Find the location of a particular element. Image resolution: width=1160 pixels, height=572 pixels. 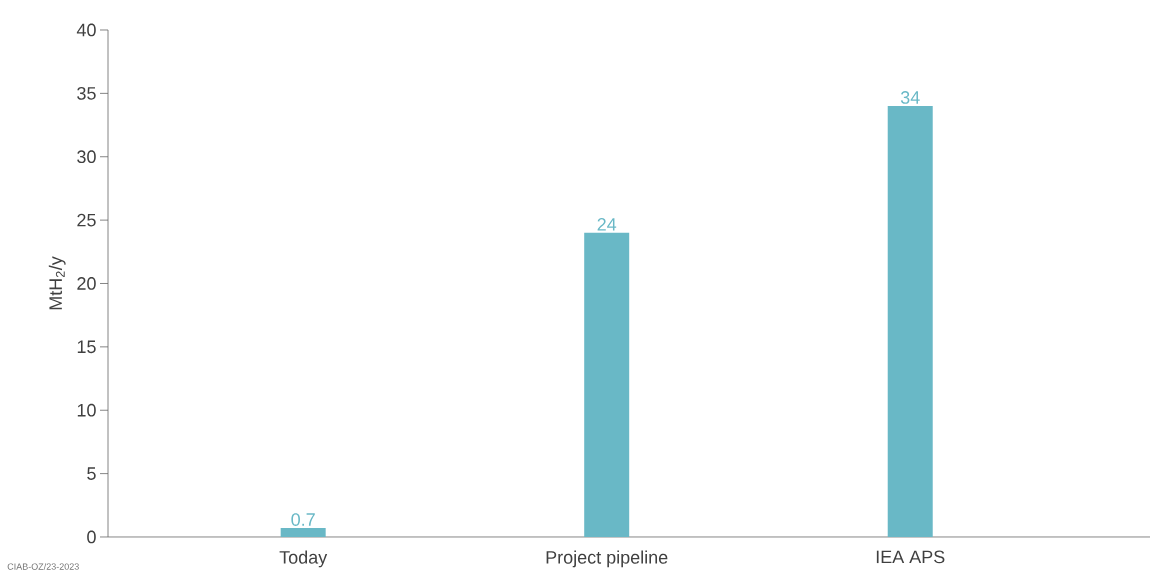

y-tick-label: 25 is located at coordinates (86, 220).